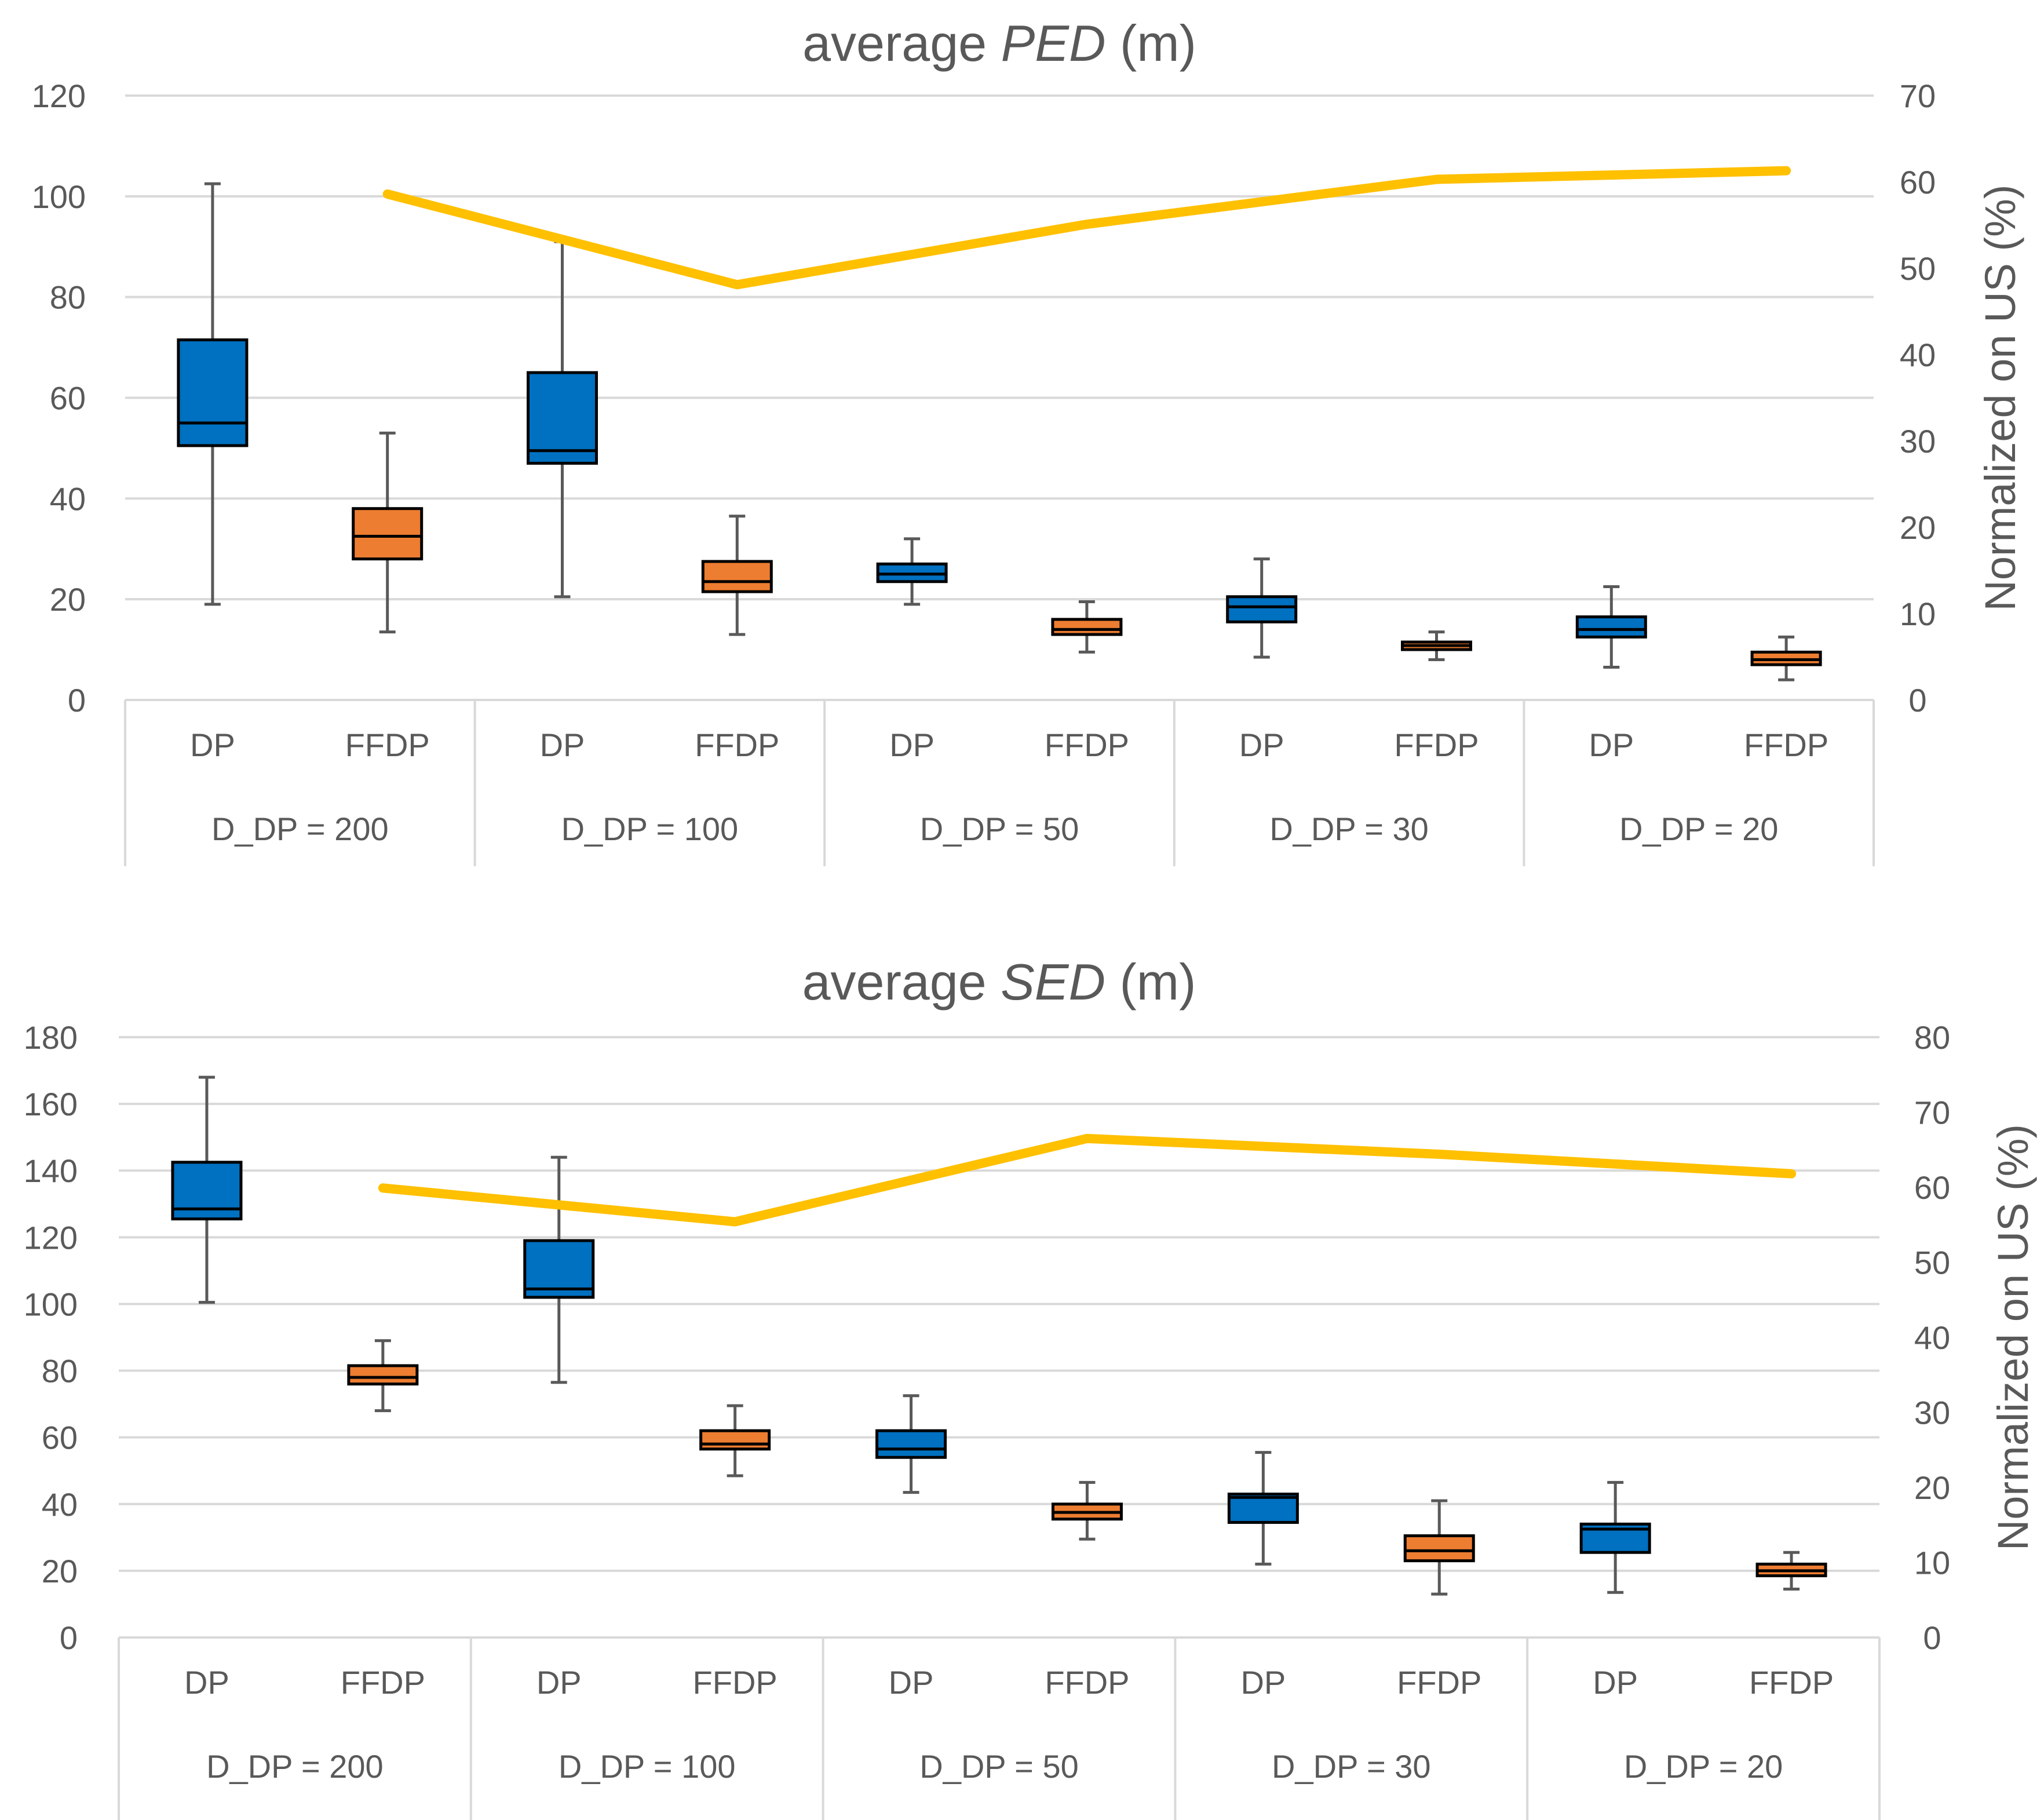 This screenshot has width=2044, height=1820. What do you see at coordinates (1932, 1037) in the screenshot?
I see `y2-tick-label: 80` at bounding box center [1932, 1037].